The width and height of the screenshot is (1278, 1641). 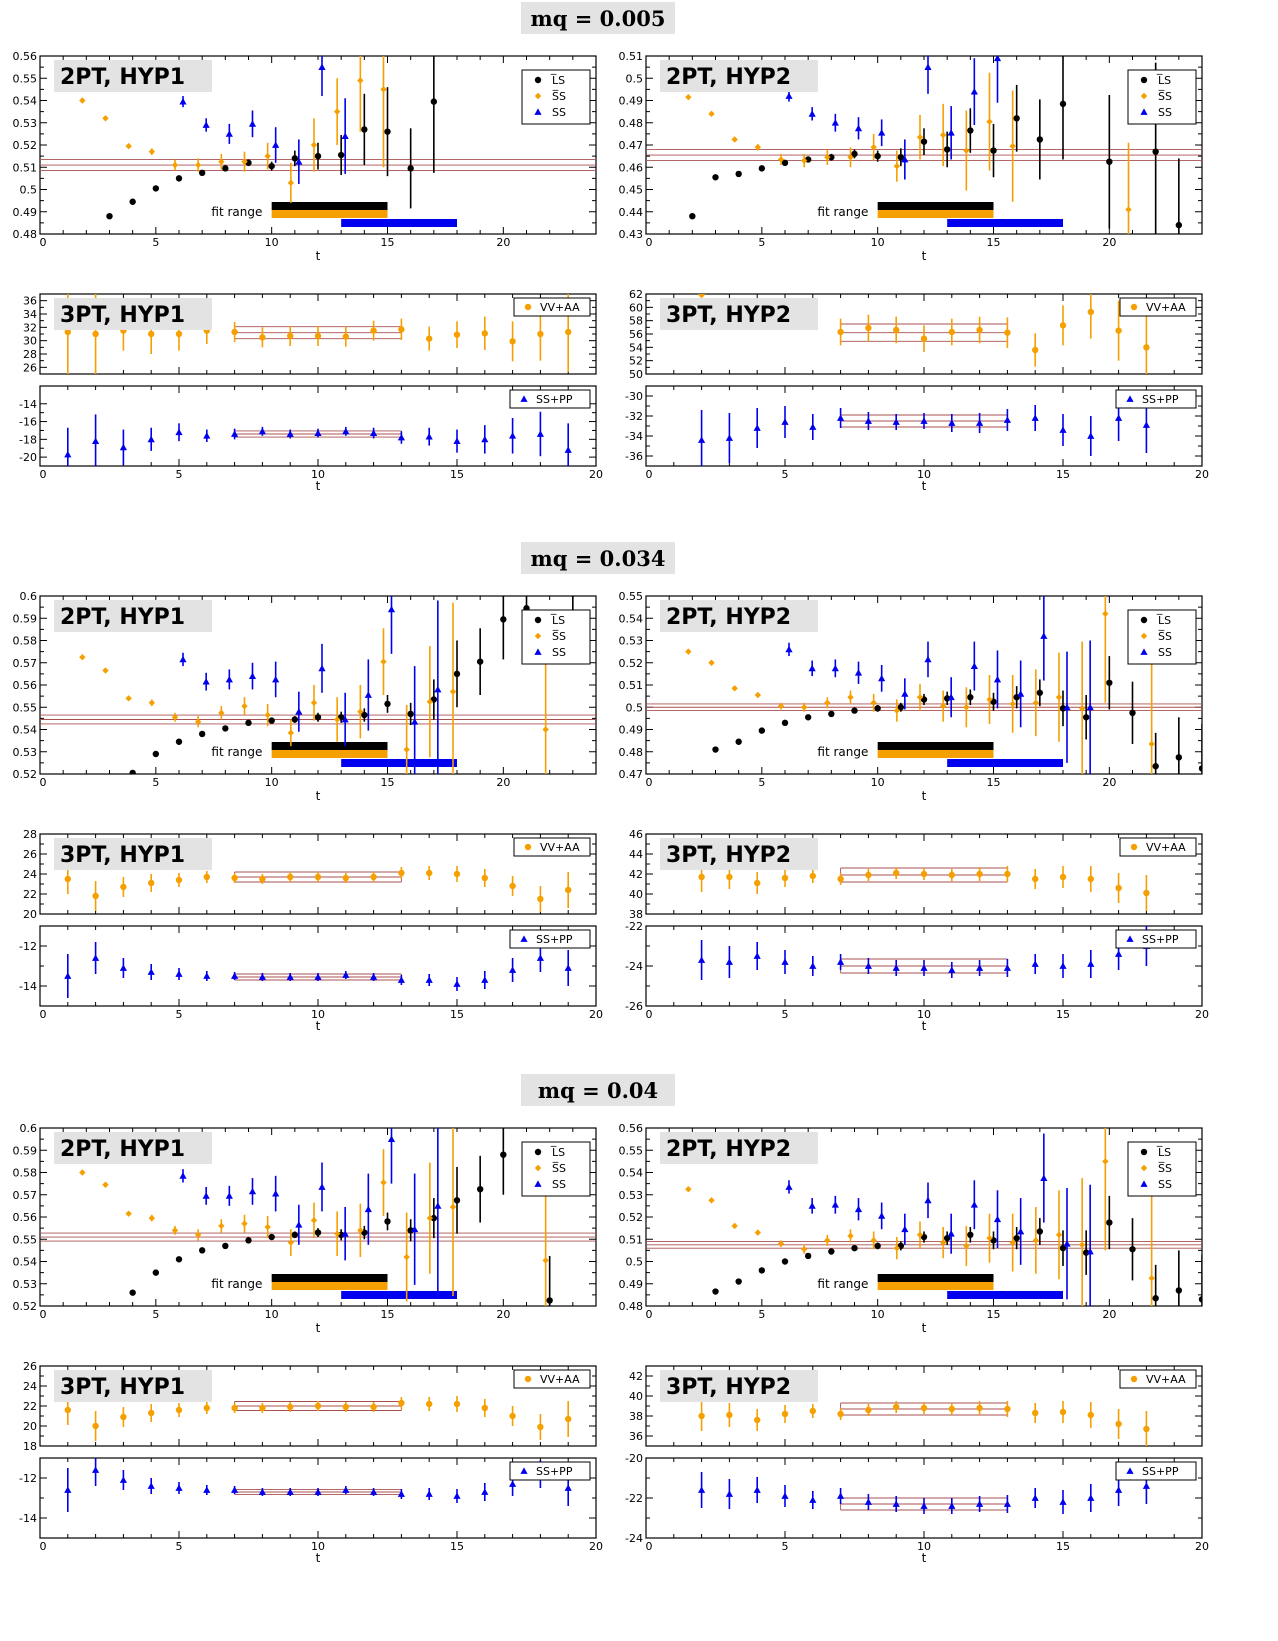 I want to click on y-tick-label: -24, so click(x=634, y=1538).